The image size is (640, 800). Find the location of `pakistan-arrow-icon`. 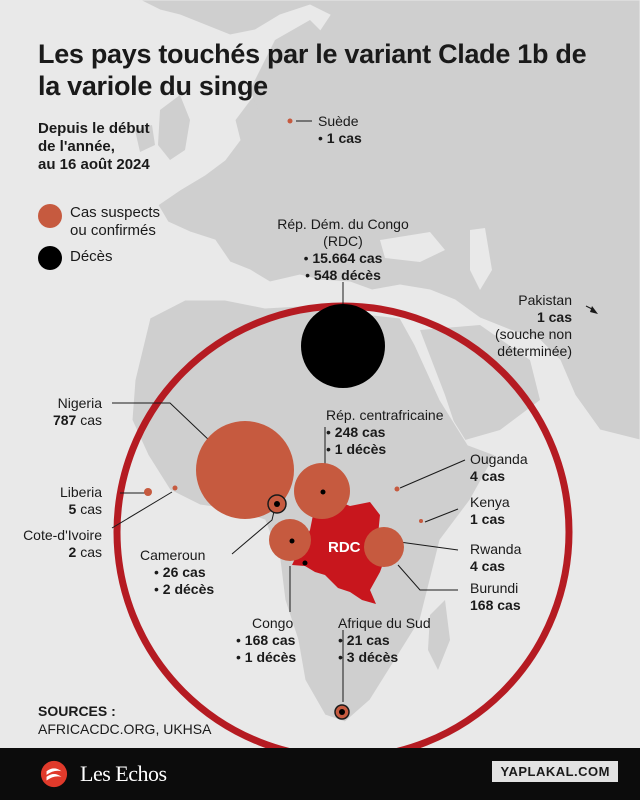

pakistan-arrow-icon is located at coordinates (594, 310).